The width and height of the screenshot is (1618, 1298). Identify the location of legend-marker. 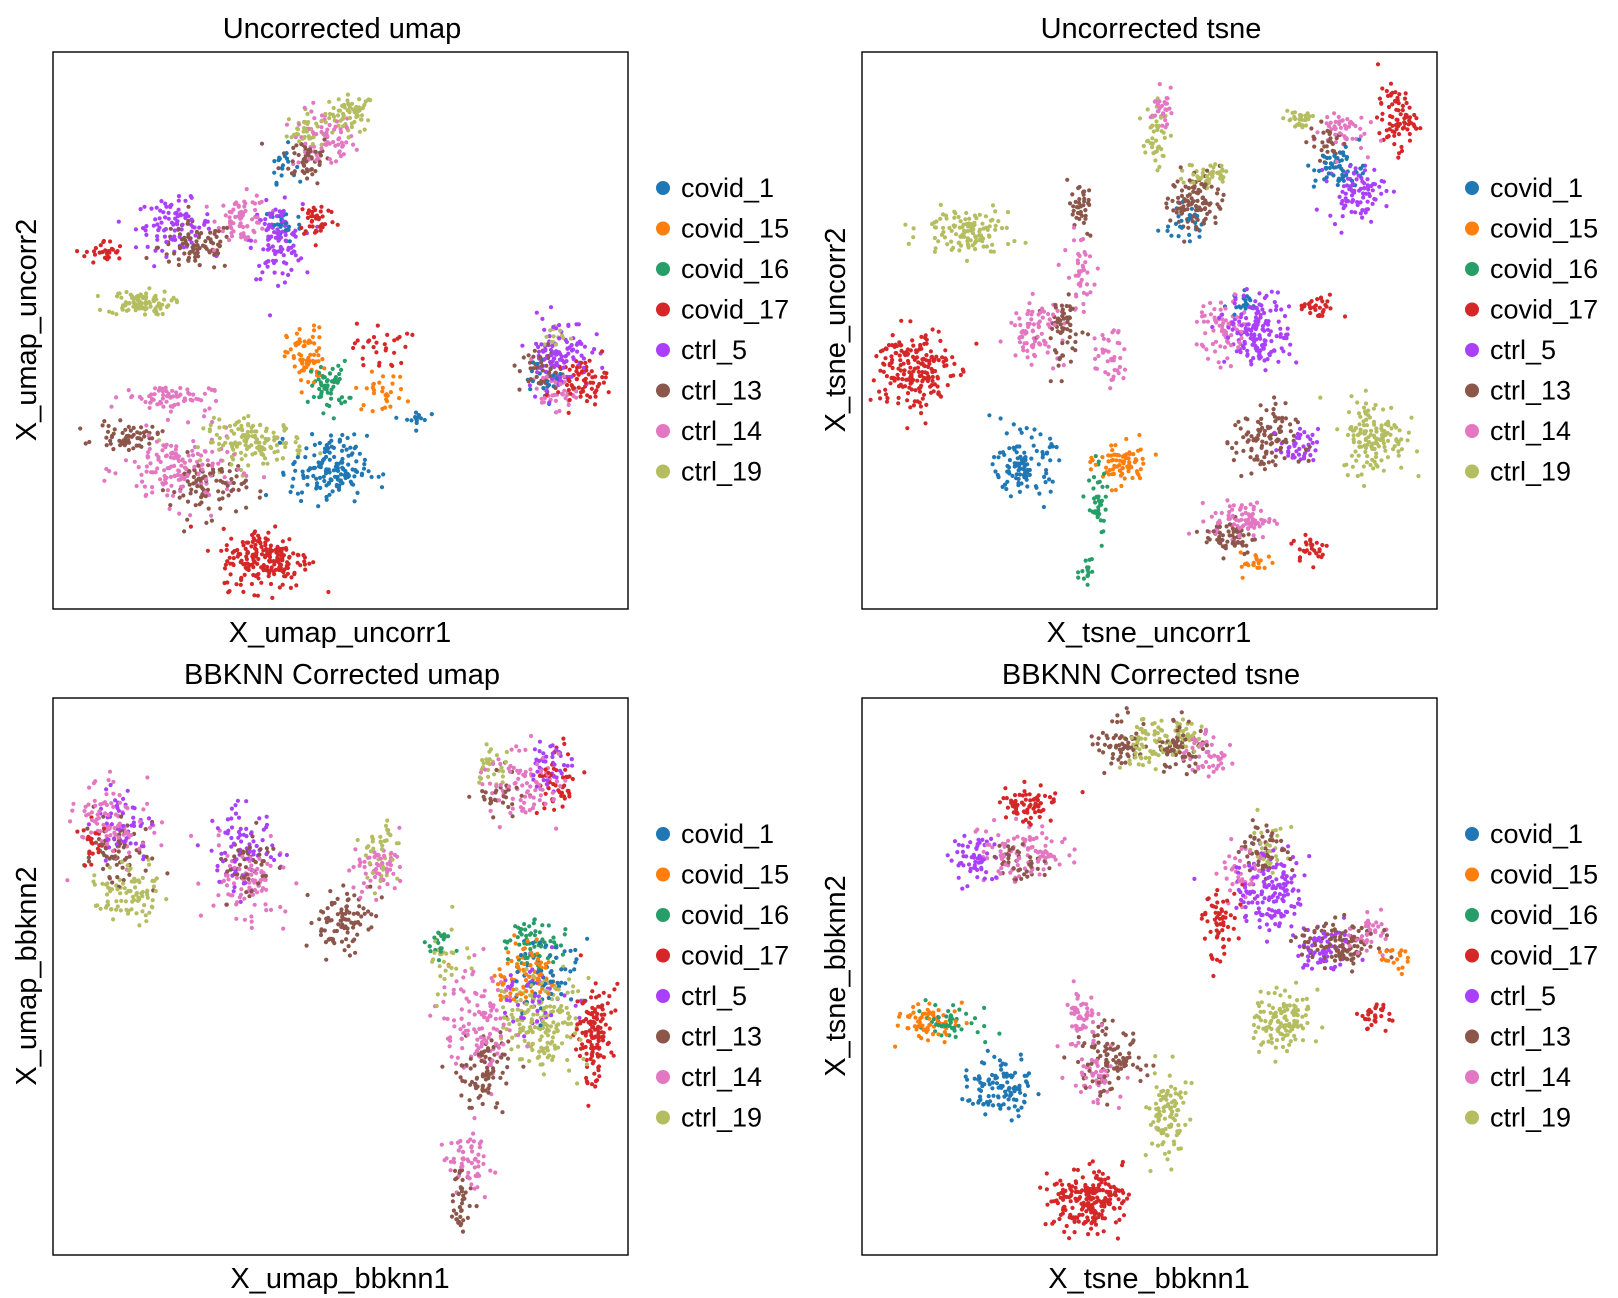
(663, 309).